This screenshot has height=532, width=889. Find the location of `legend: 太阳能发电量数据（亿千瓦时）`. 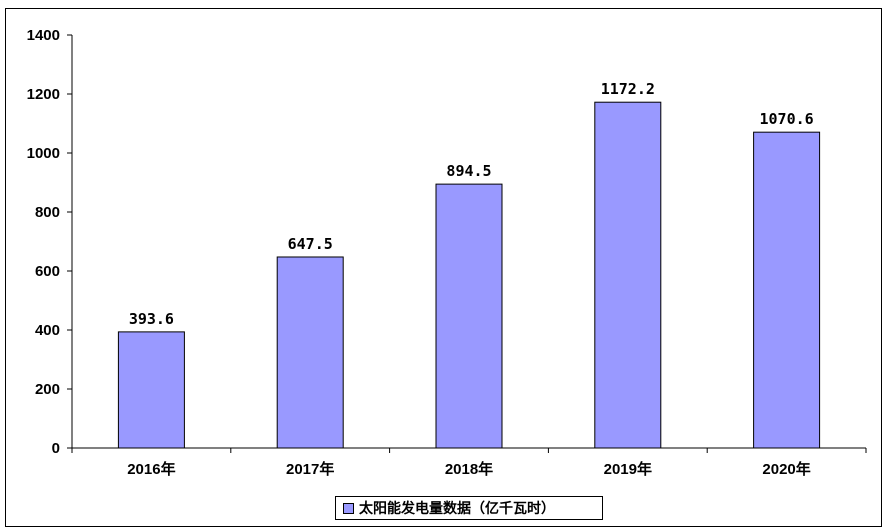

legend: 太阳能发电量数据（亿千瓦时） is located at coordinates (469, 508).